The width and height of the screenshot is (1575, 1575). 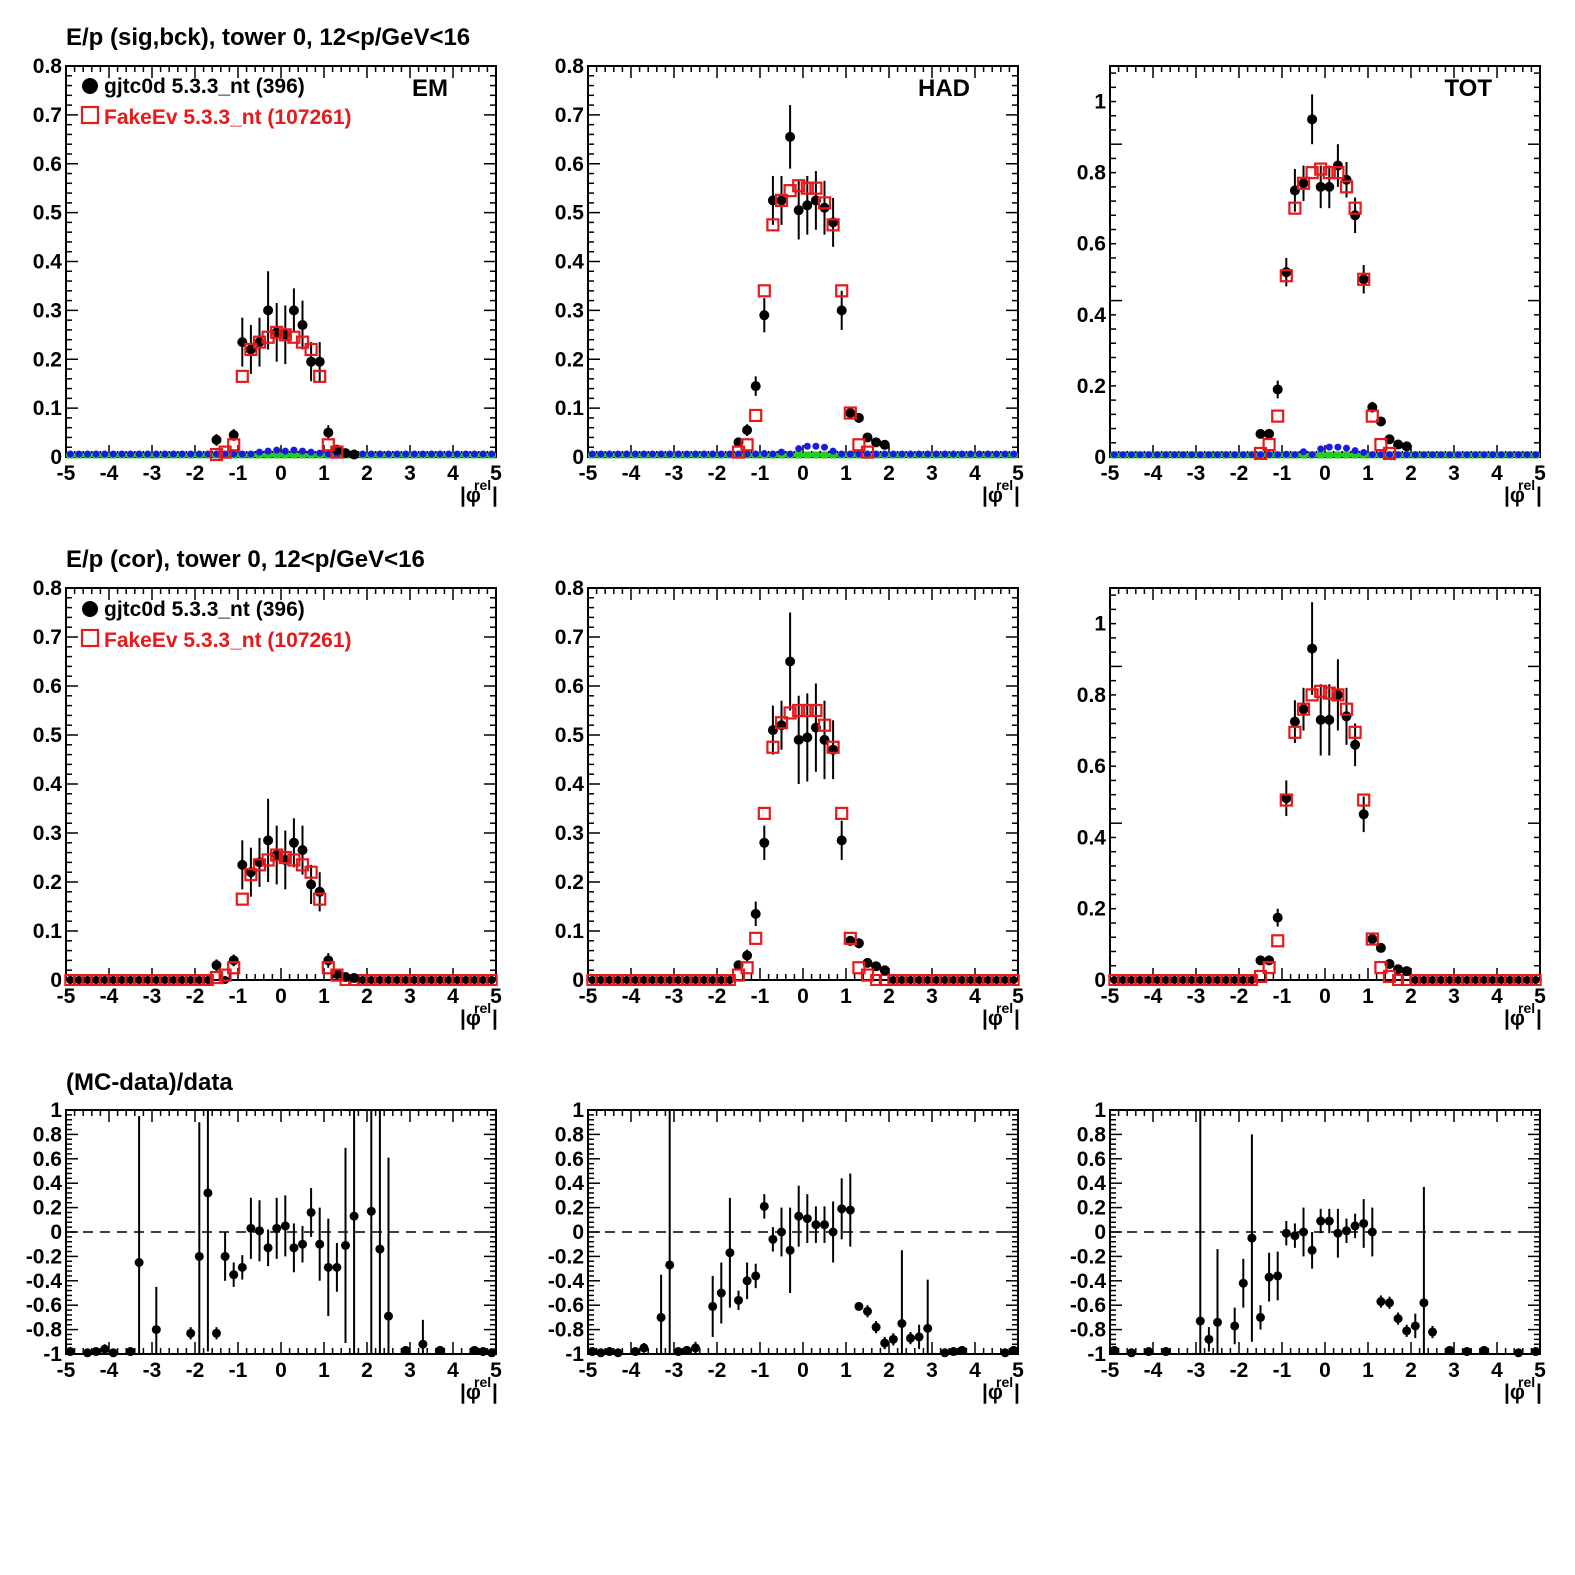 I want to click on x-tick-label: -1, so click(x=238, y=1370).